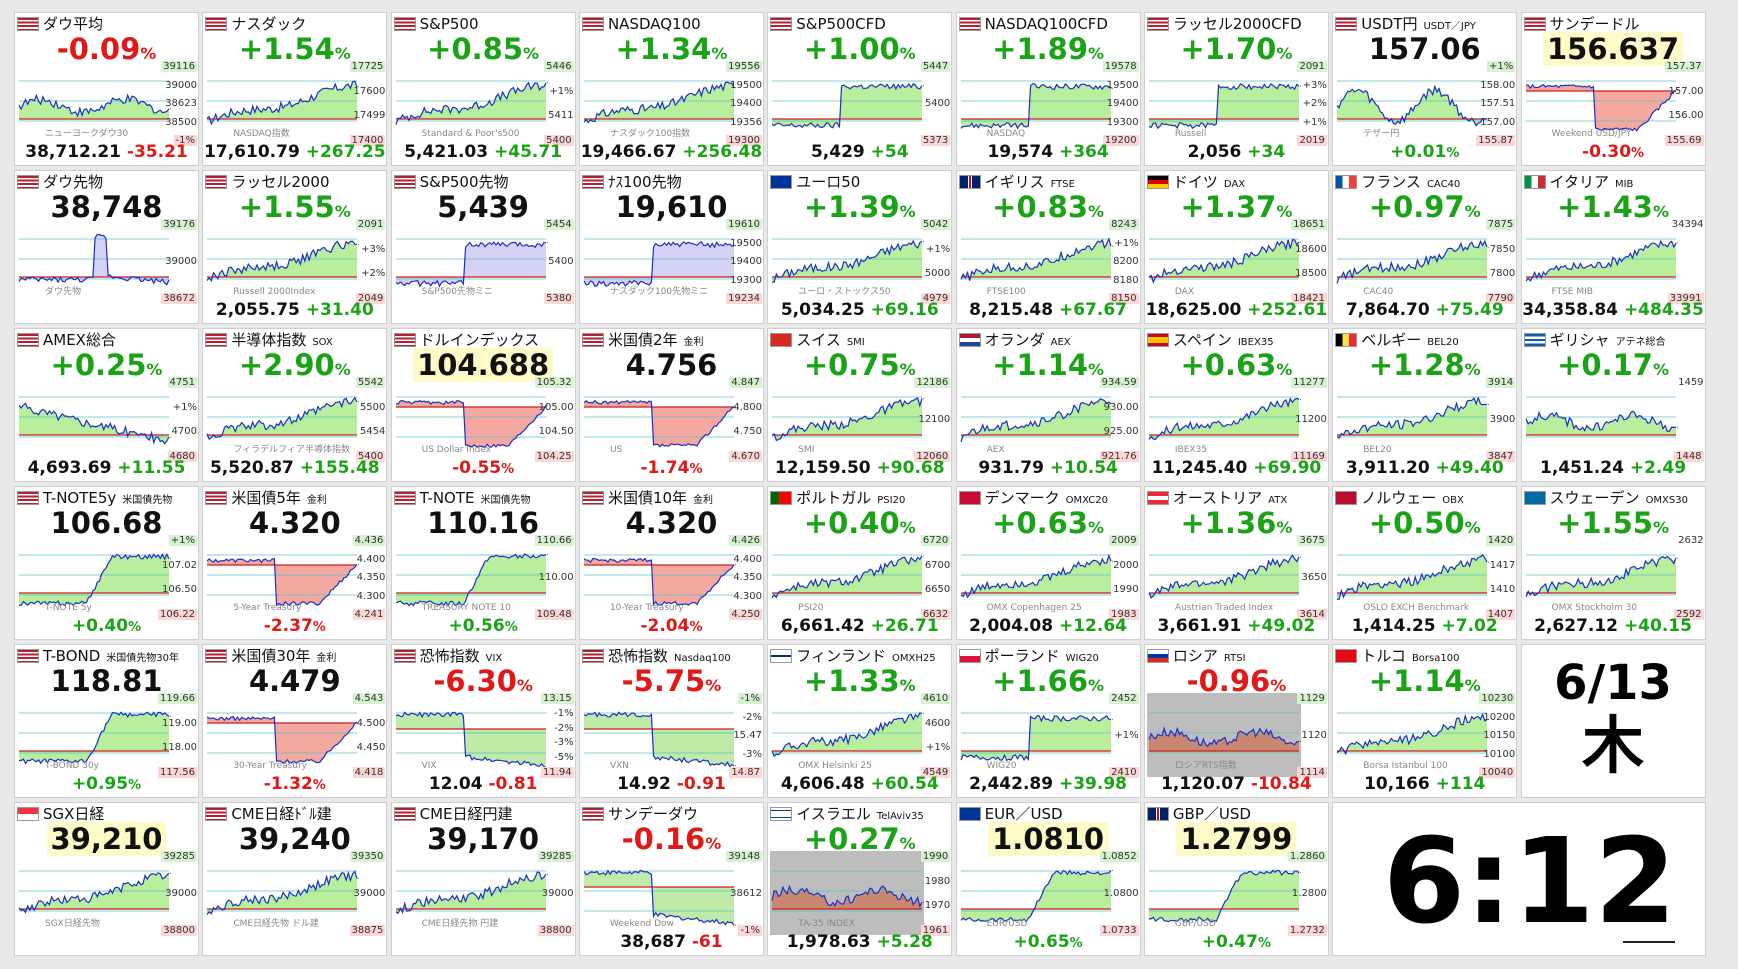 Image resolution: width=1738 pixels, height=969 pixels. Describe the element at coordinates (559, 66) in the screenshot. I see `axis-tick-label: 5446` at that location.